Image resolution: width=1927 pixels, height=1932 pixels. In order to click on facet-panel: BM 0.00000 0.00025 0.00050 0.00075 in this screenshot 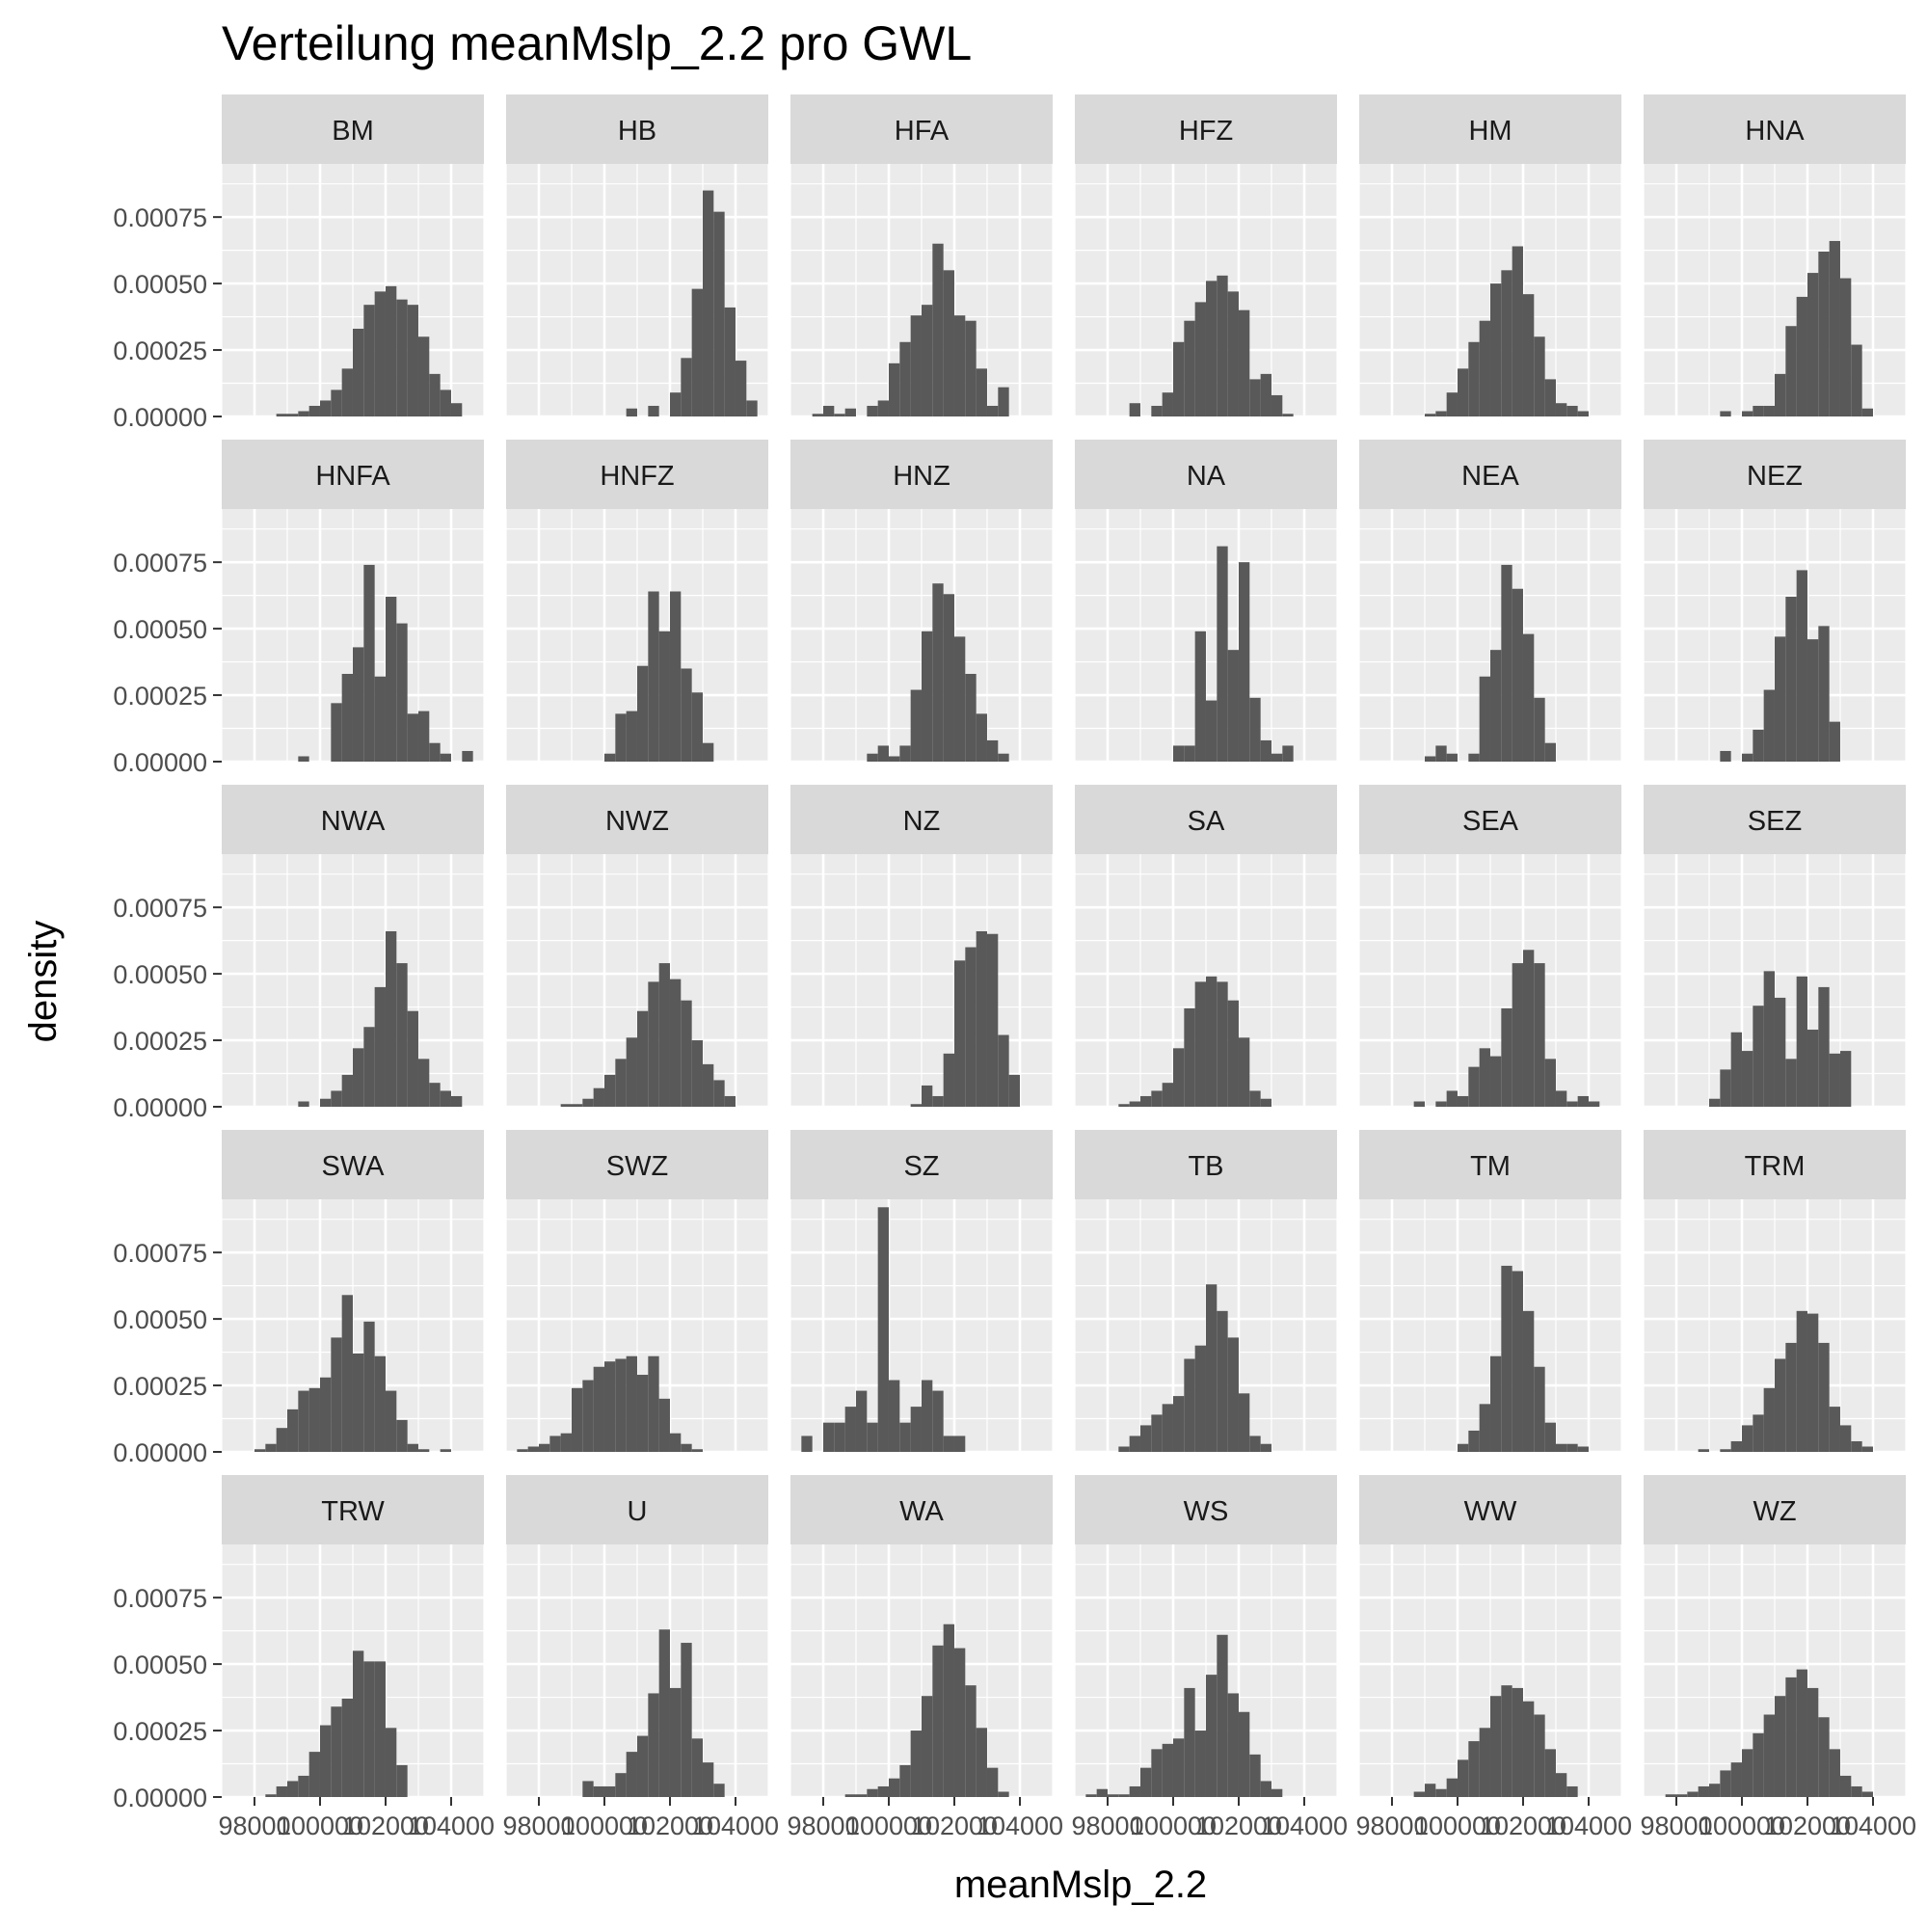, I will do `click(299, 263)`.